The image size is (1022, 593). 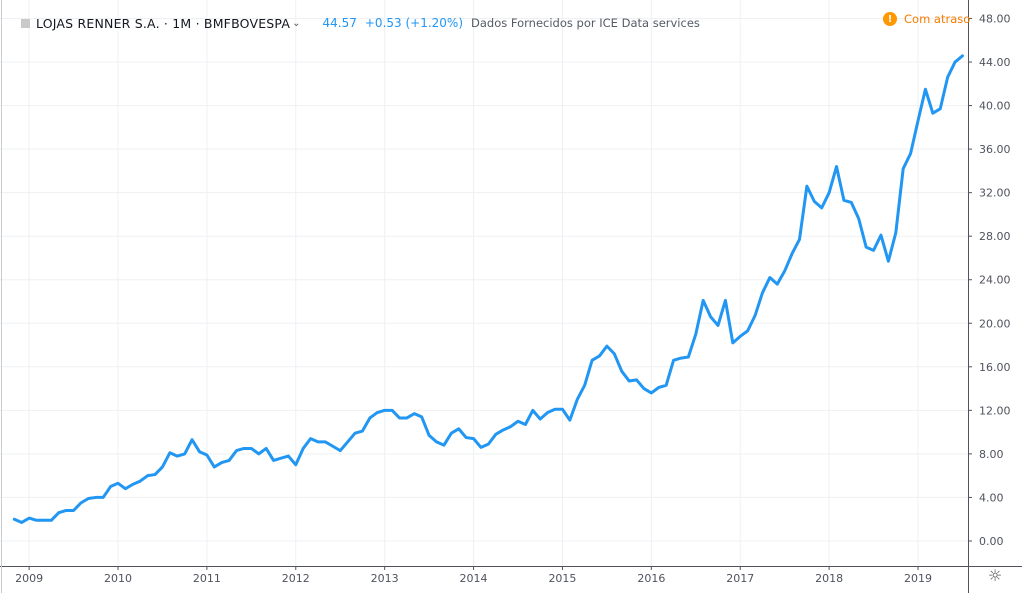 What do you see at coordinates (829, 578) in the screenshot?
I see `x-tick-label: 2018` at bounding box center [829, 578].